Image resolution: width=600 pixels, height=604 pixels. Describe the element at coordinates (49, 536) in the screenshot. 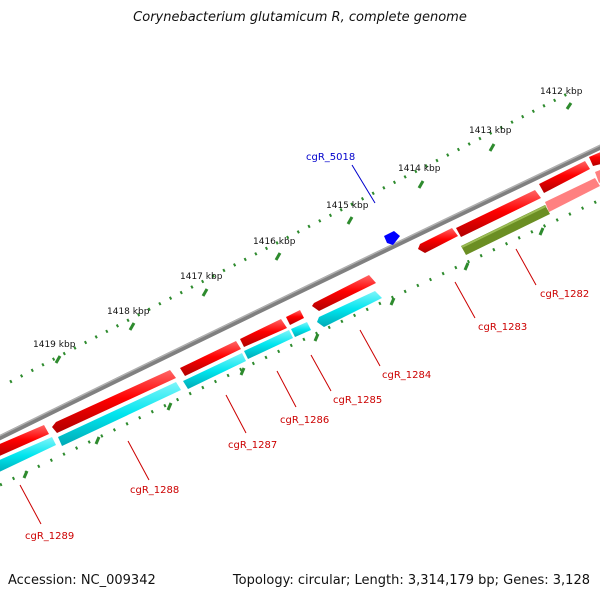

I see `gene-label: cgR_1289` at that location.